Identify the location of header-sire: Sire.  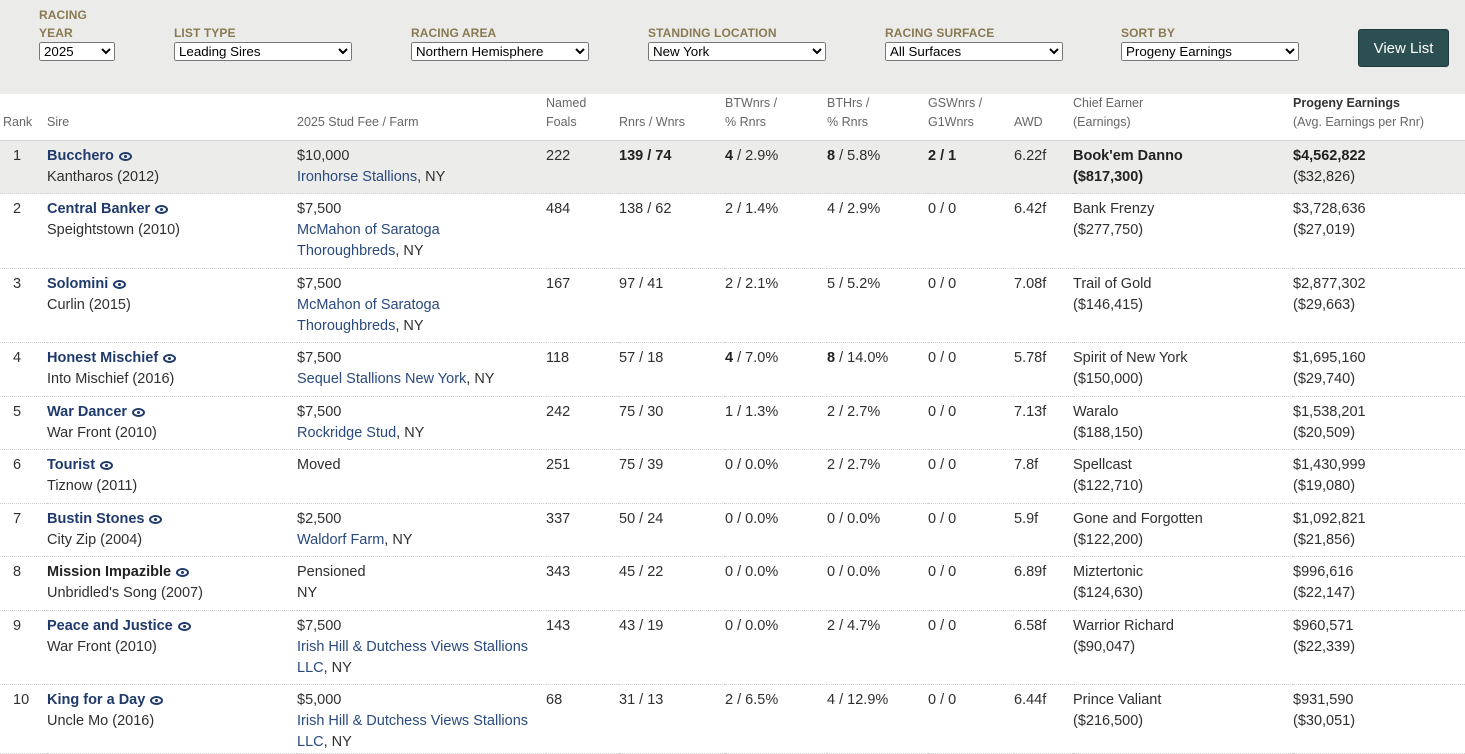
(172, 117).